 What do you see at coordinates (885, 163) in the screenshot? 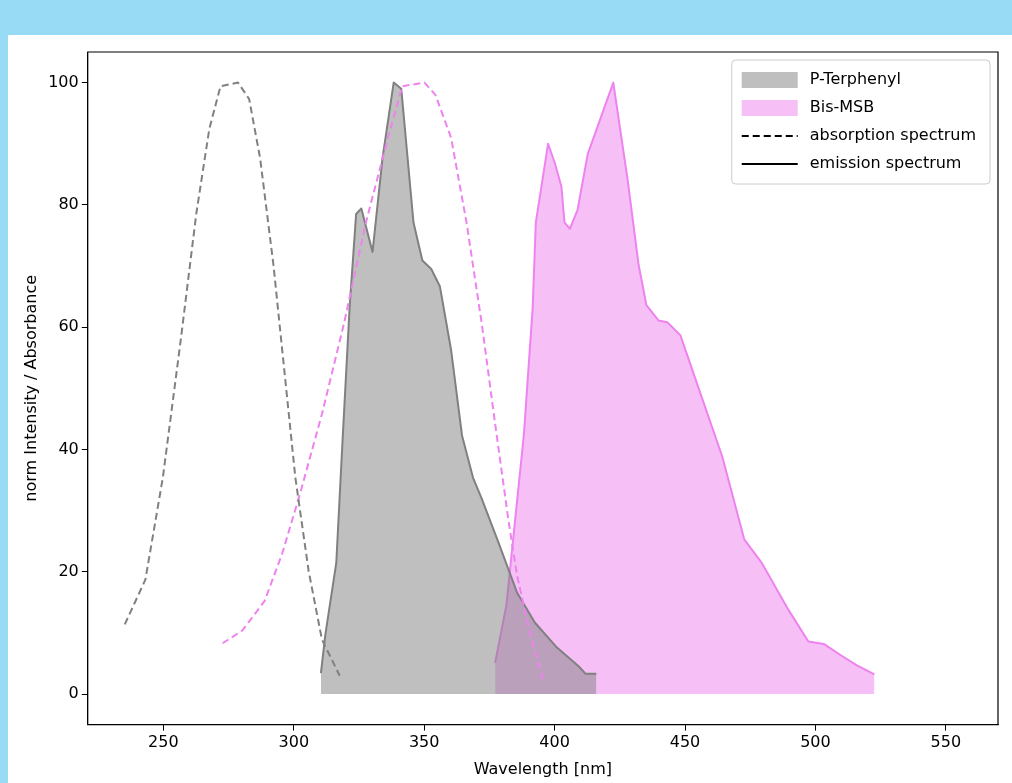
I see `legend-label: emission spectrum` at bounding box center [885, 163].